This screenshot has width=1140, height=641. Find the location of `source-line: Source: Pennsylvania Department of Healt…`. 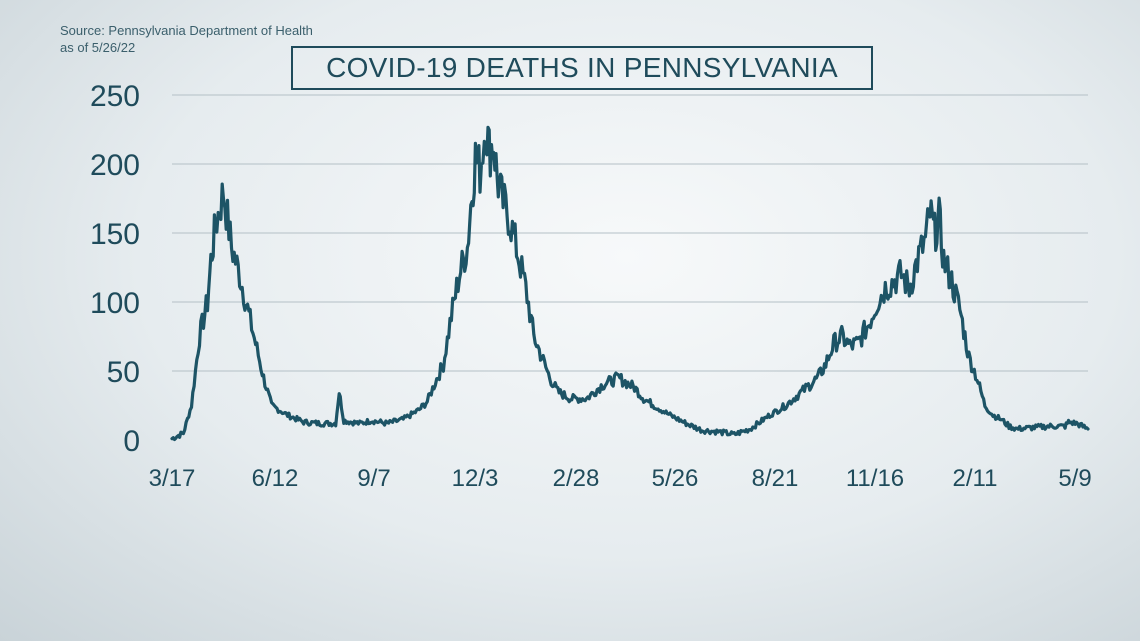

source-line: Source: Pennsylvania Department of Healt… is located at coordinates (186, 30).